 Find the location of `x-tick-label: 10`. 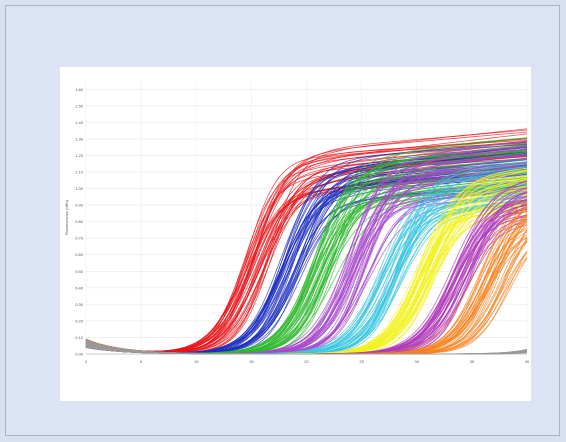

x-tick-label: 10 is located at coordinates (196, 361).